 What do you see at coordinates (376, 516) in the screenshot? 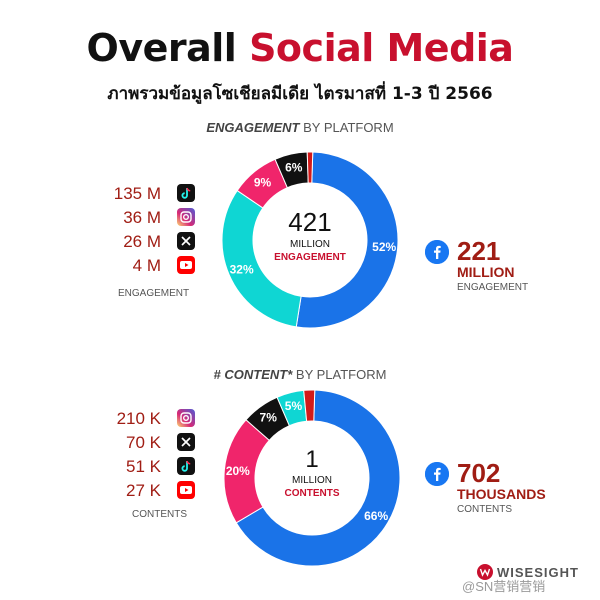
I see `slice-label-facebook: 66%` at bounding box center [376, 516].